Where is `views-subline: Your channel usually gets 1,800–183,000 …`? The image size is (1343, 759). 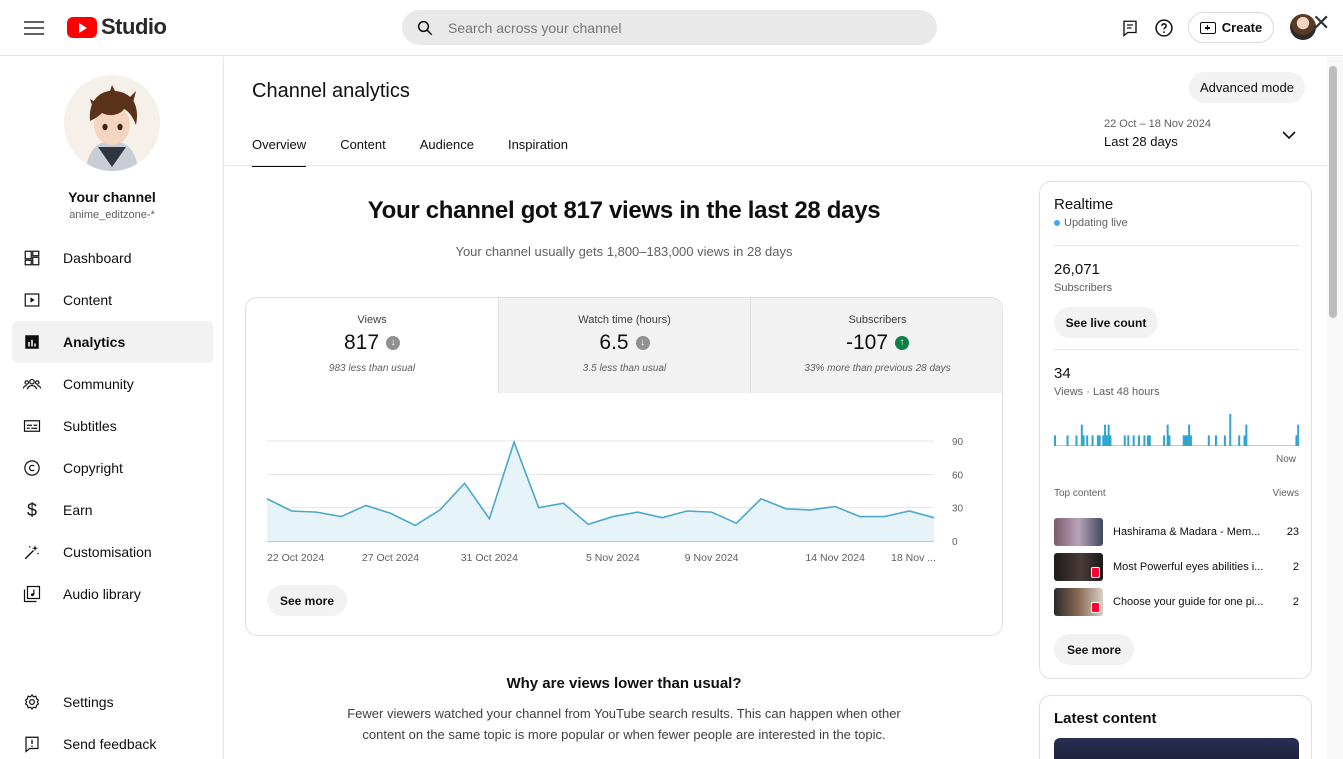 views-subline: Your channel usually gets 1,800–183,000 … is located at coordinates (624, 251).